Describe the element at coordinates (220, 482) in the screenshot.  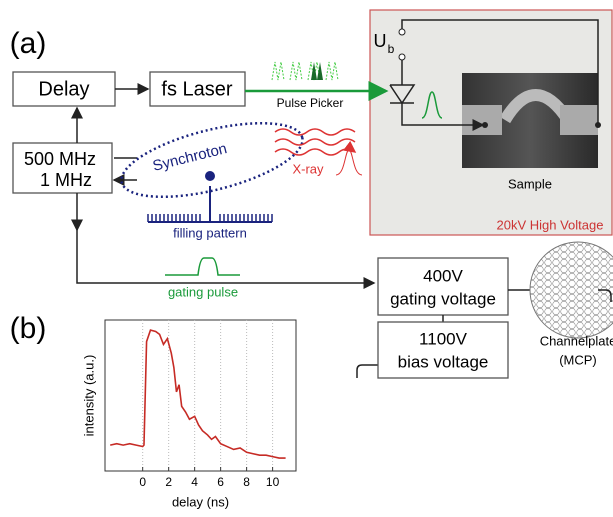
I see `x-tick-label: 6` at that location.